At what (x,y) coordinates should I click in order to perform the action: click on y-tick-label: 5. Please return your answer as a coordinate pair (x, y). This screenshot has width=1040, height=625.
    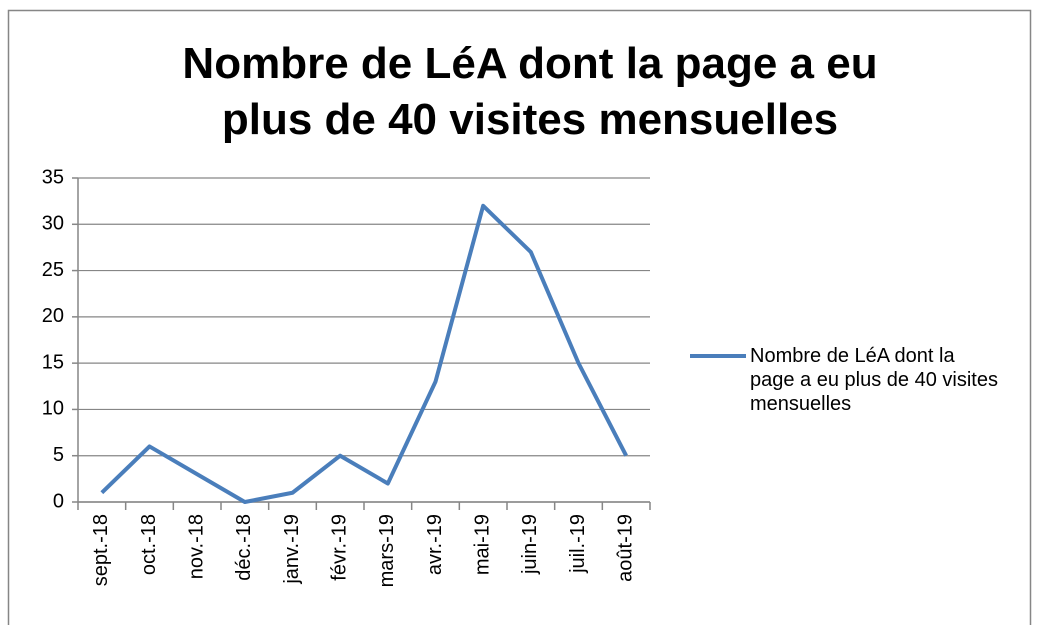
    Looking at the image, I should click on (58, 455).